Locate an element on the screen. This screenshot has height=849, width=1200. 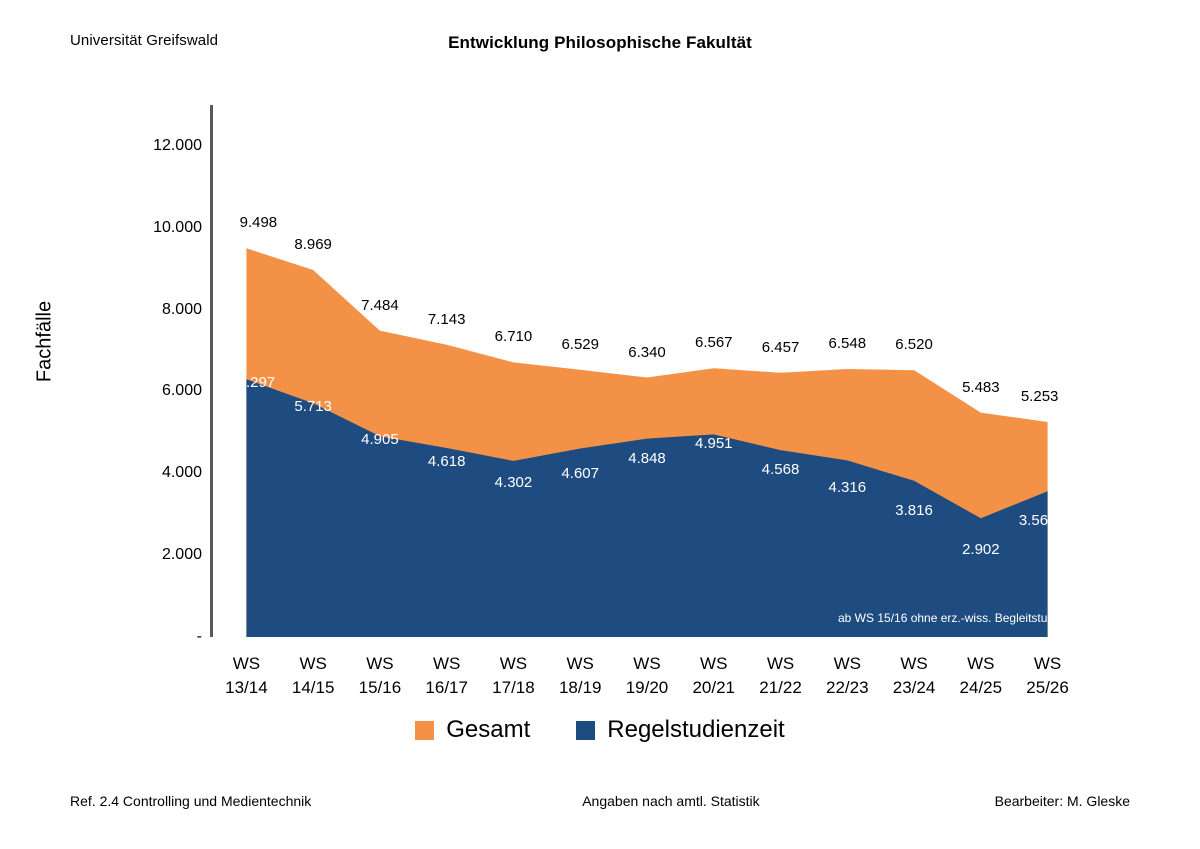
legend-label: Regelstudienzeit is located at coordinates (696, 729).